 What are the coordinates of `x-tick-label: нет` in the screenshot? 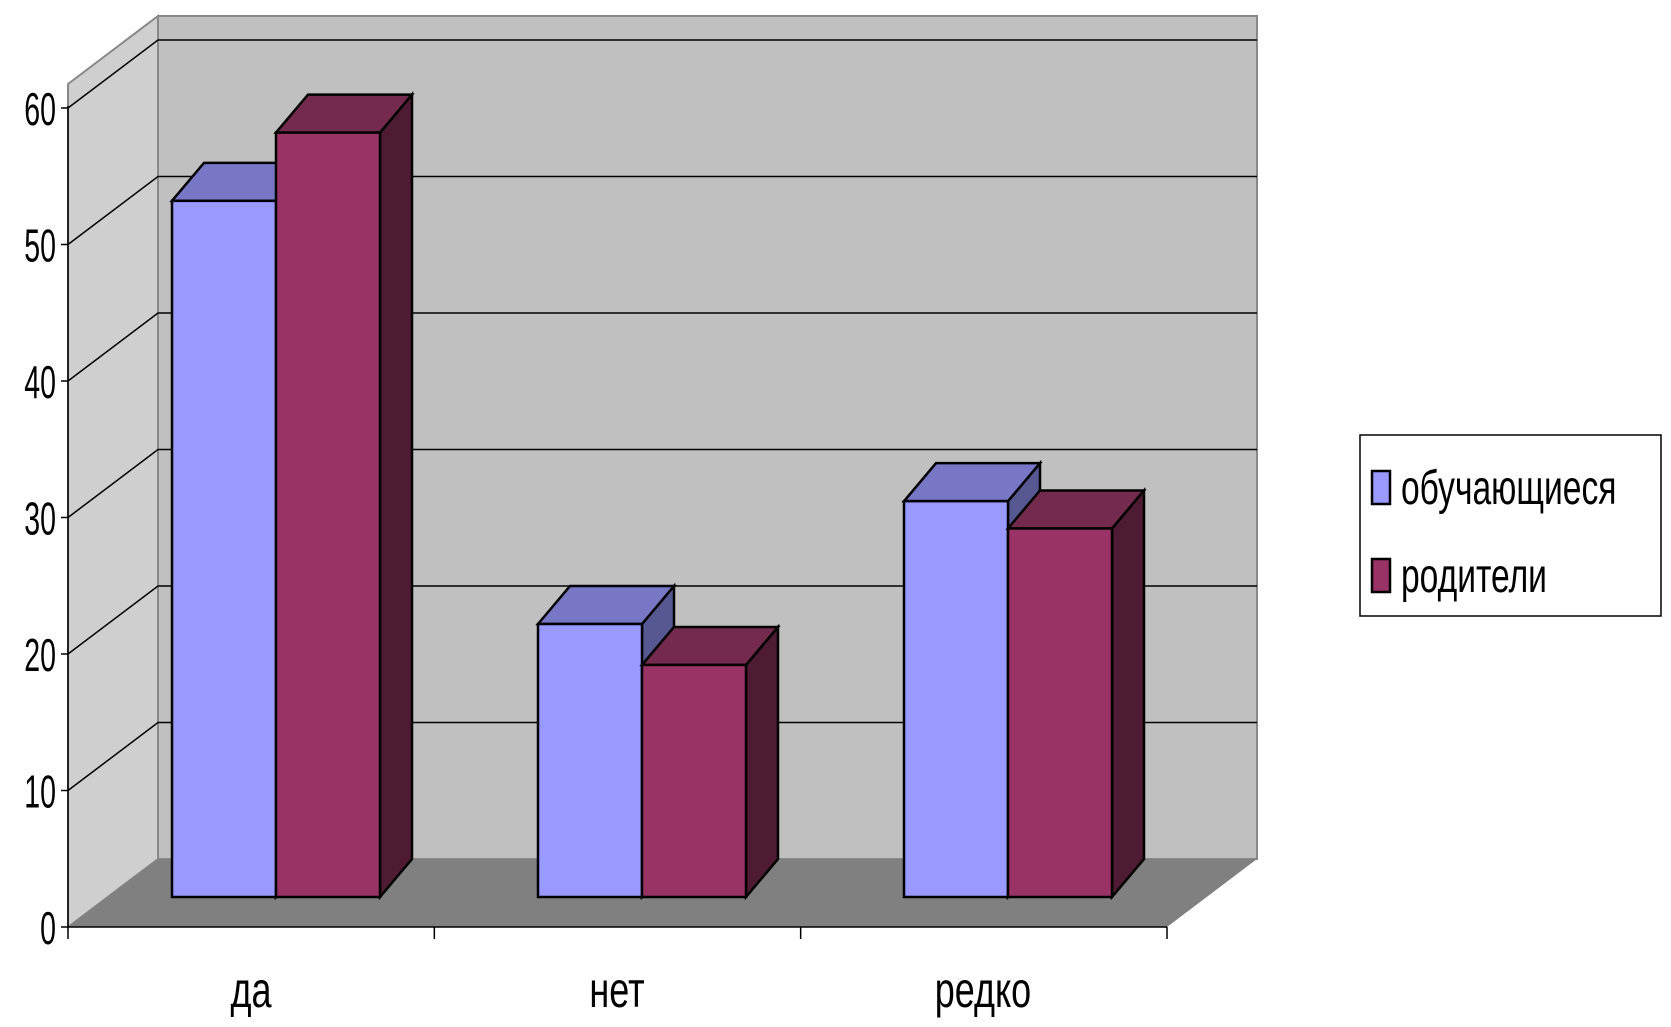 It's located at (616, 990).